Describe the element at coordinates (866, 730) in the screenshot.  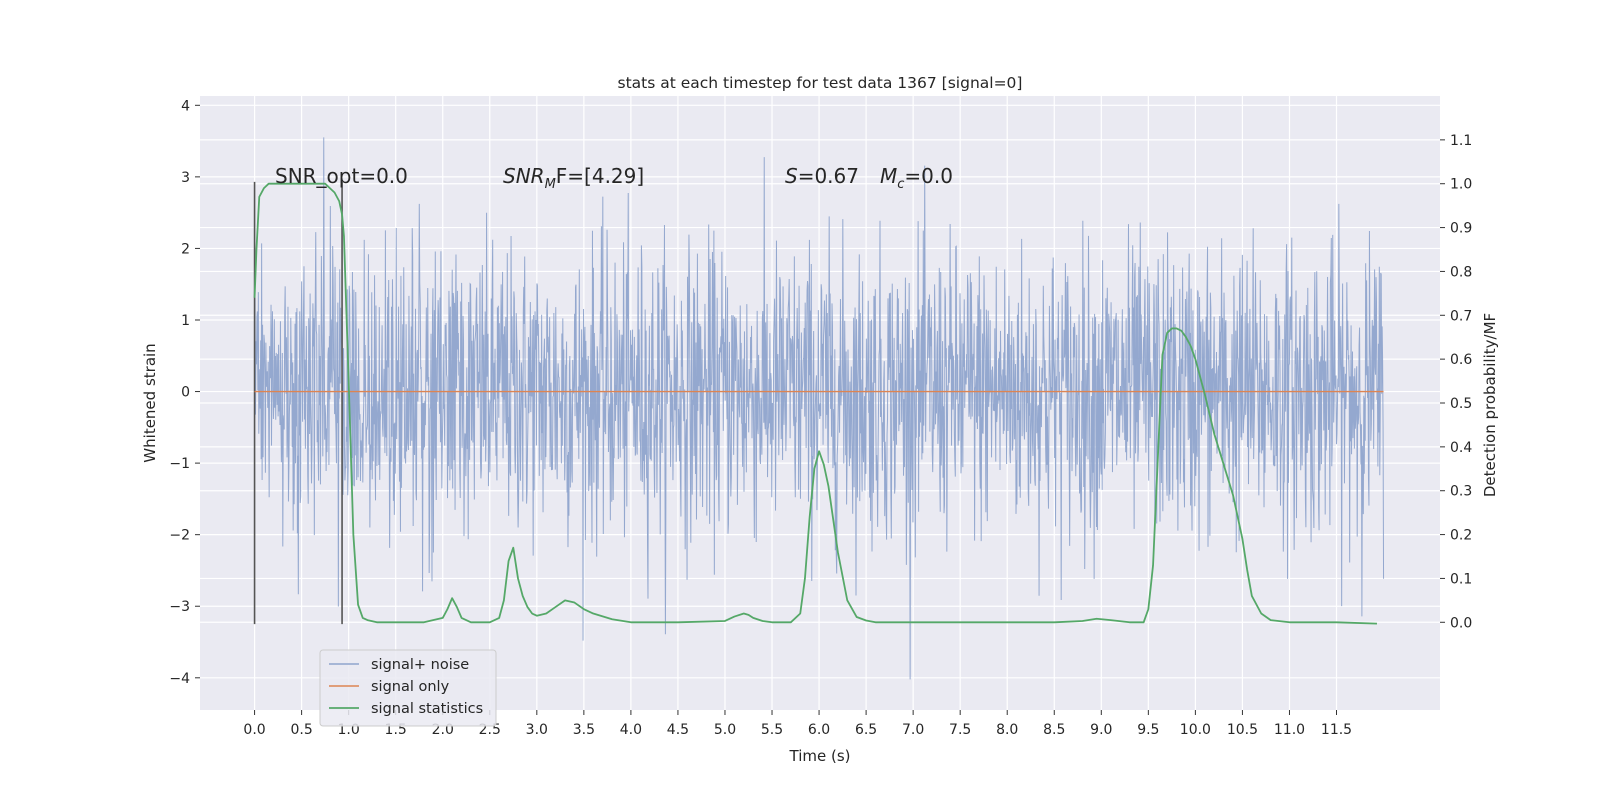
I see `x-tick-label: 6.5` at that location.